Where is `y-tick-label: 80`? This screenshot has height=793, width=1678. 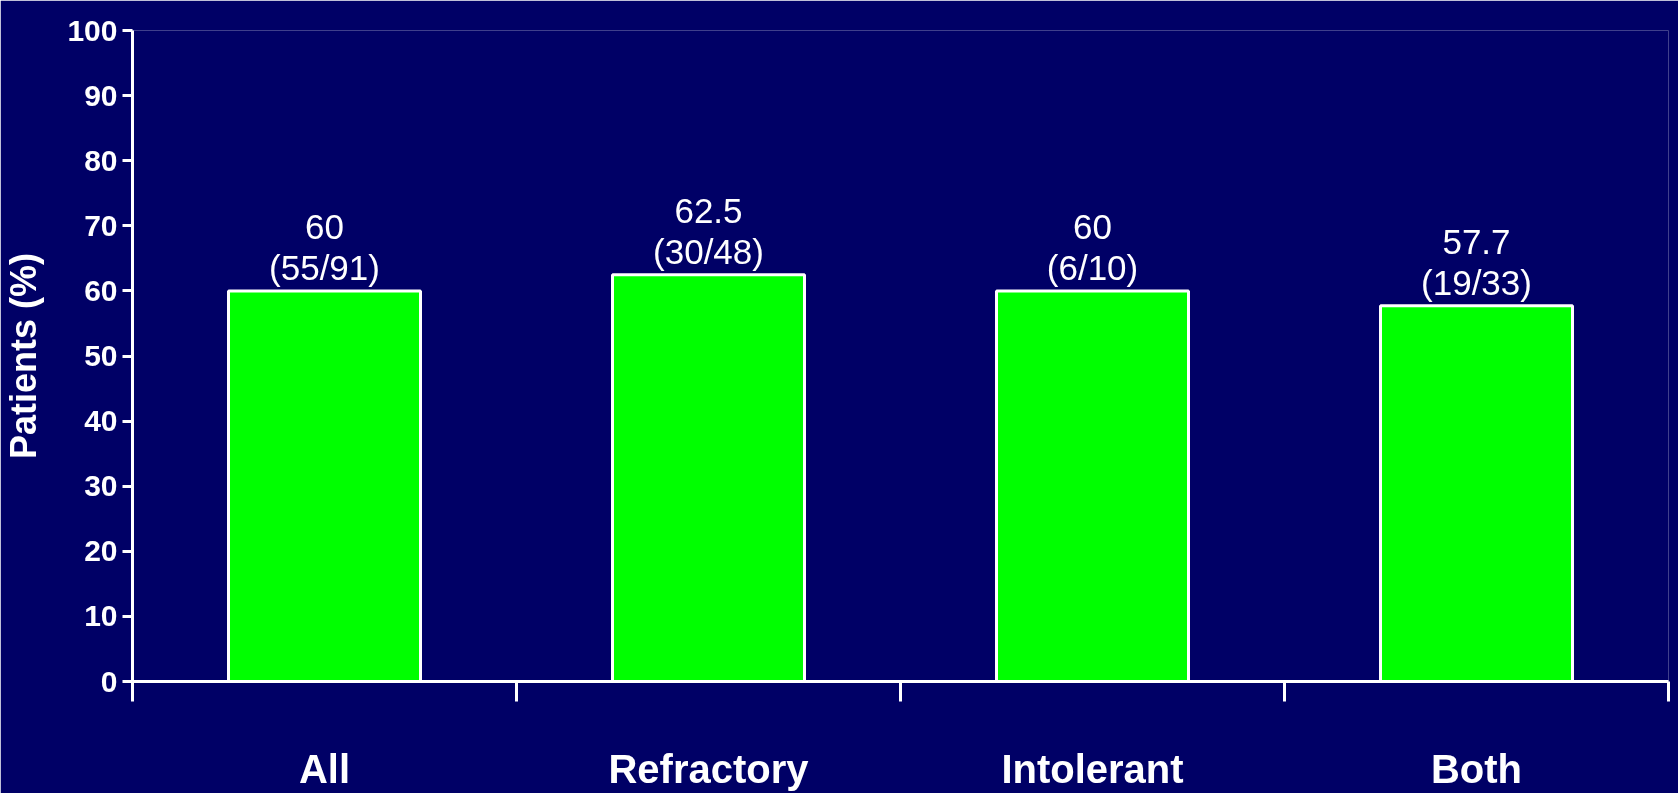
y-tick-label: 80 is located at coordinates (101, 160).